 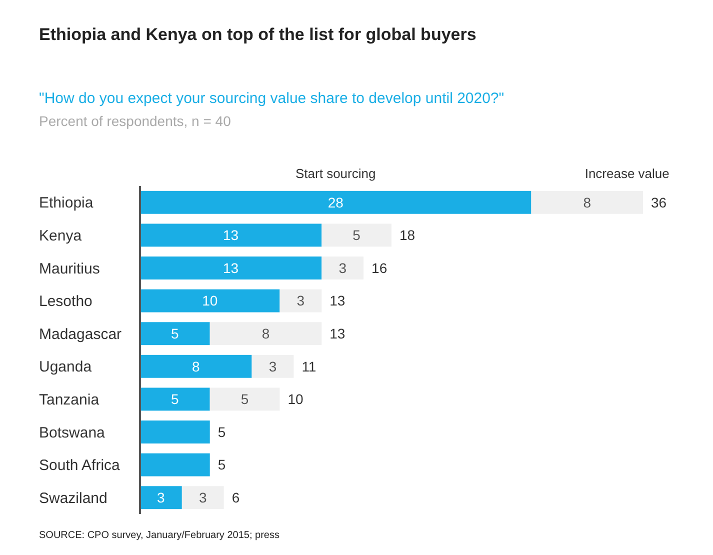 What do you see at coordinates (257, 34) in the screenshot?
I see `chart-title: Ethiopia and Kenya on top of the list for global buyers` at bounding box center [257, 34].